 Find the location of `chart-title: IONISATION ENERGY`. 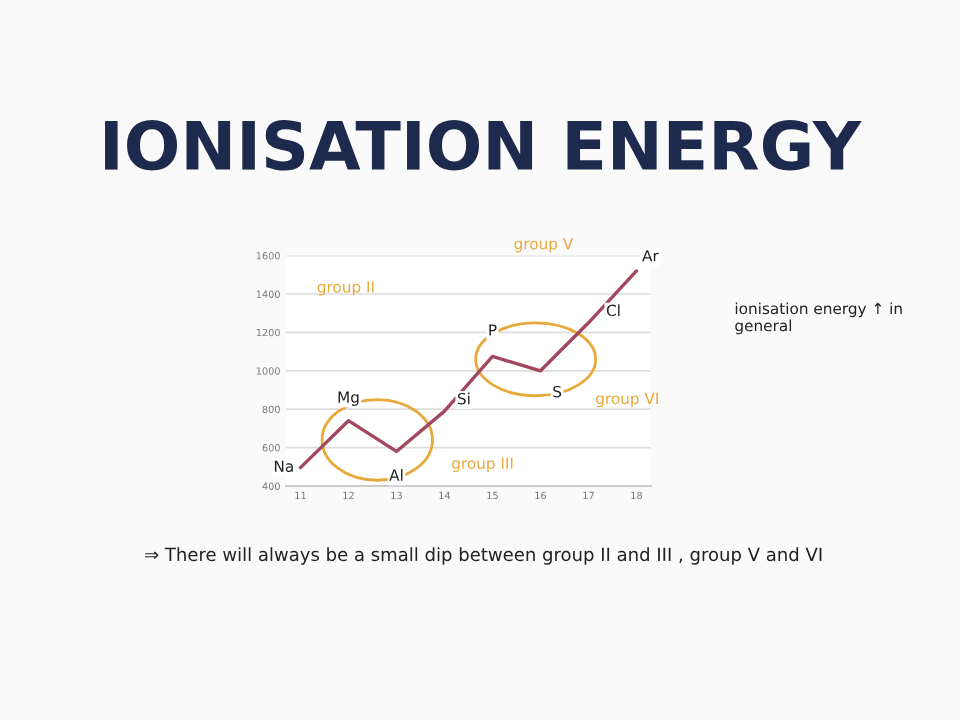

chart-title: IONISATION ENERGY is located at coordinates (483, 145).